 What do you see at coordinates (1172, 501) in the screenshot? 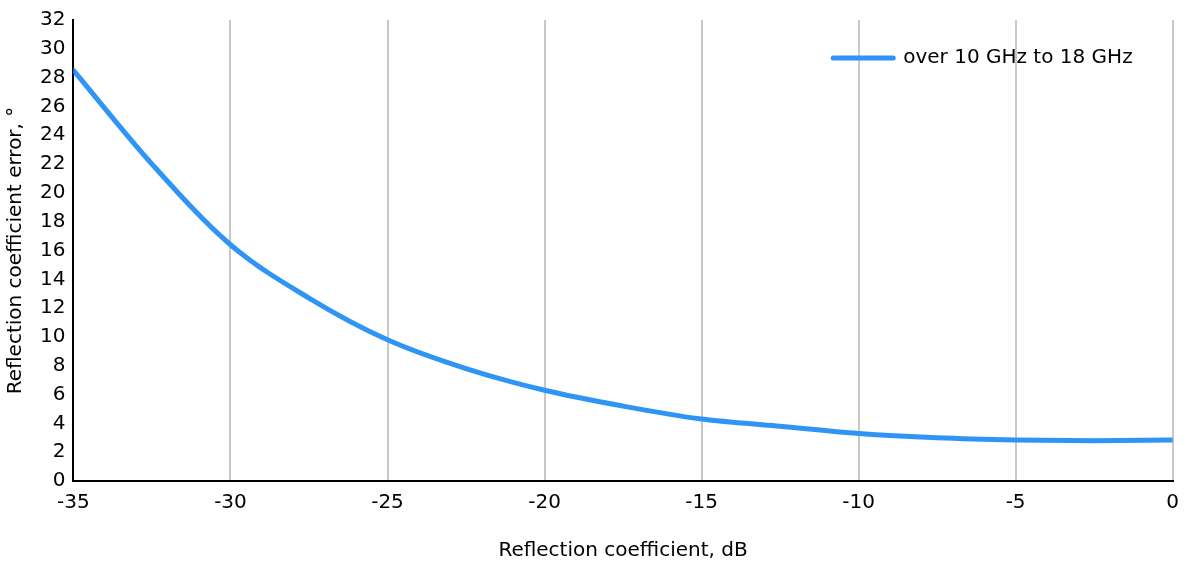
I see `x-tick-label: 0` at bounding box center [1172, 501].